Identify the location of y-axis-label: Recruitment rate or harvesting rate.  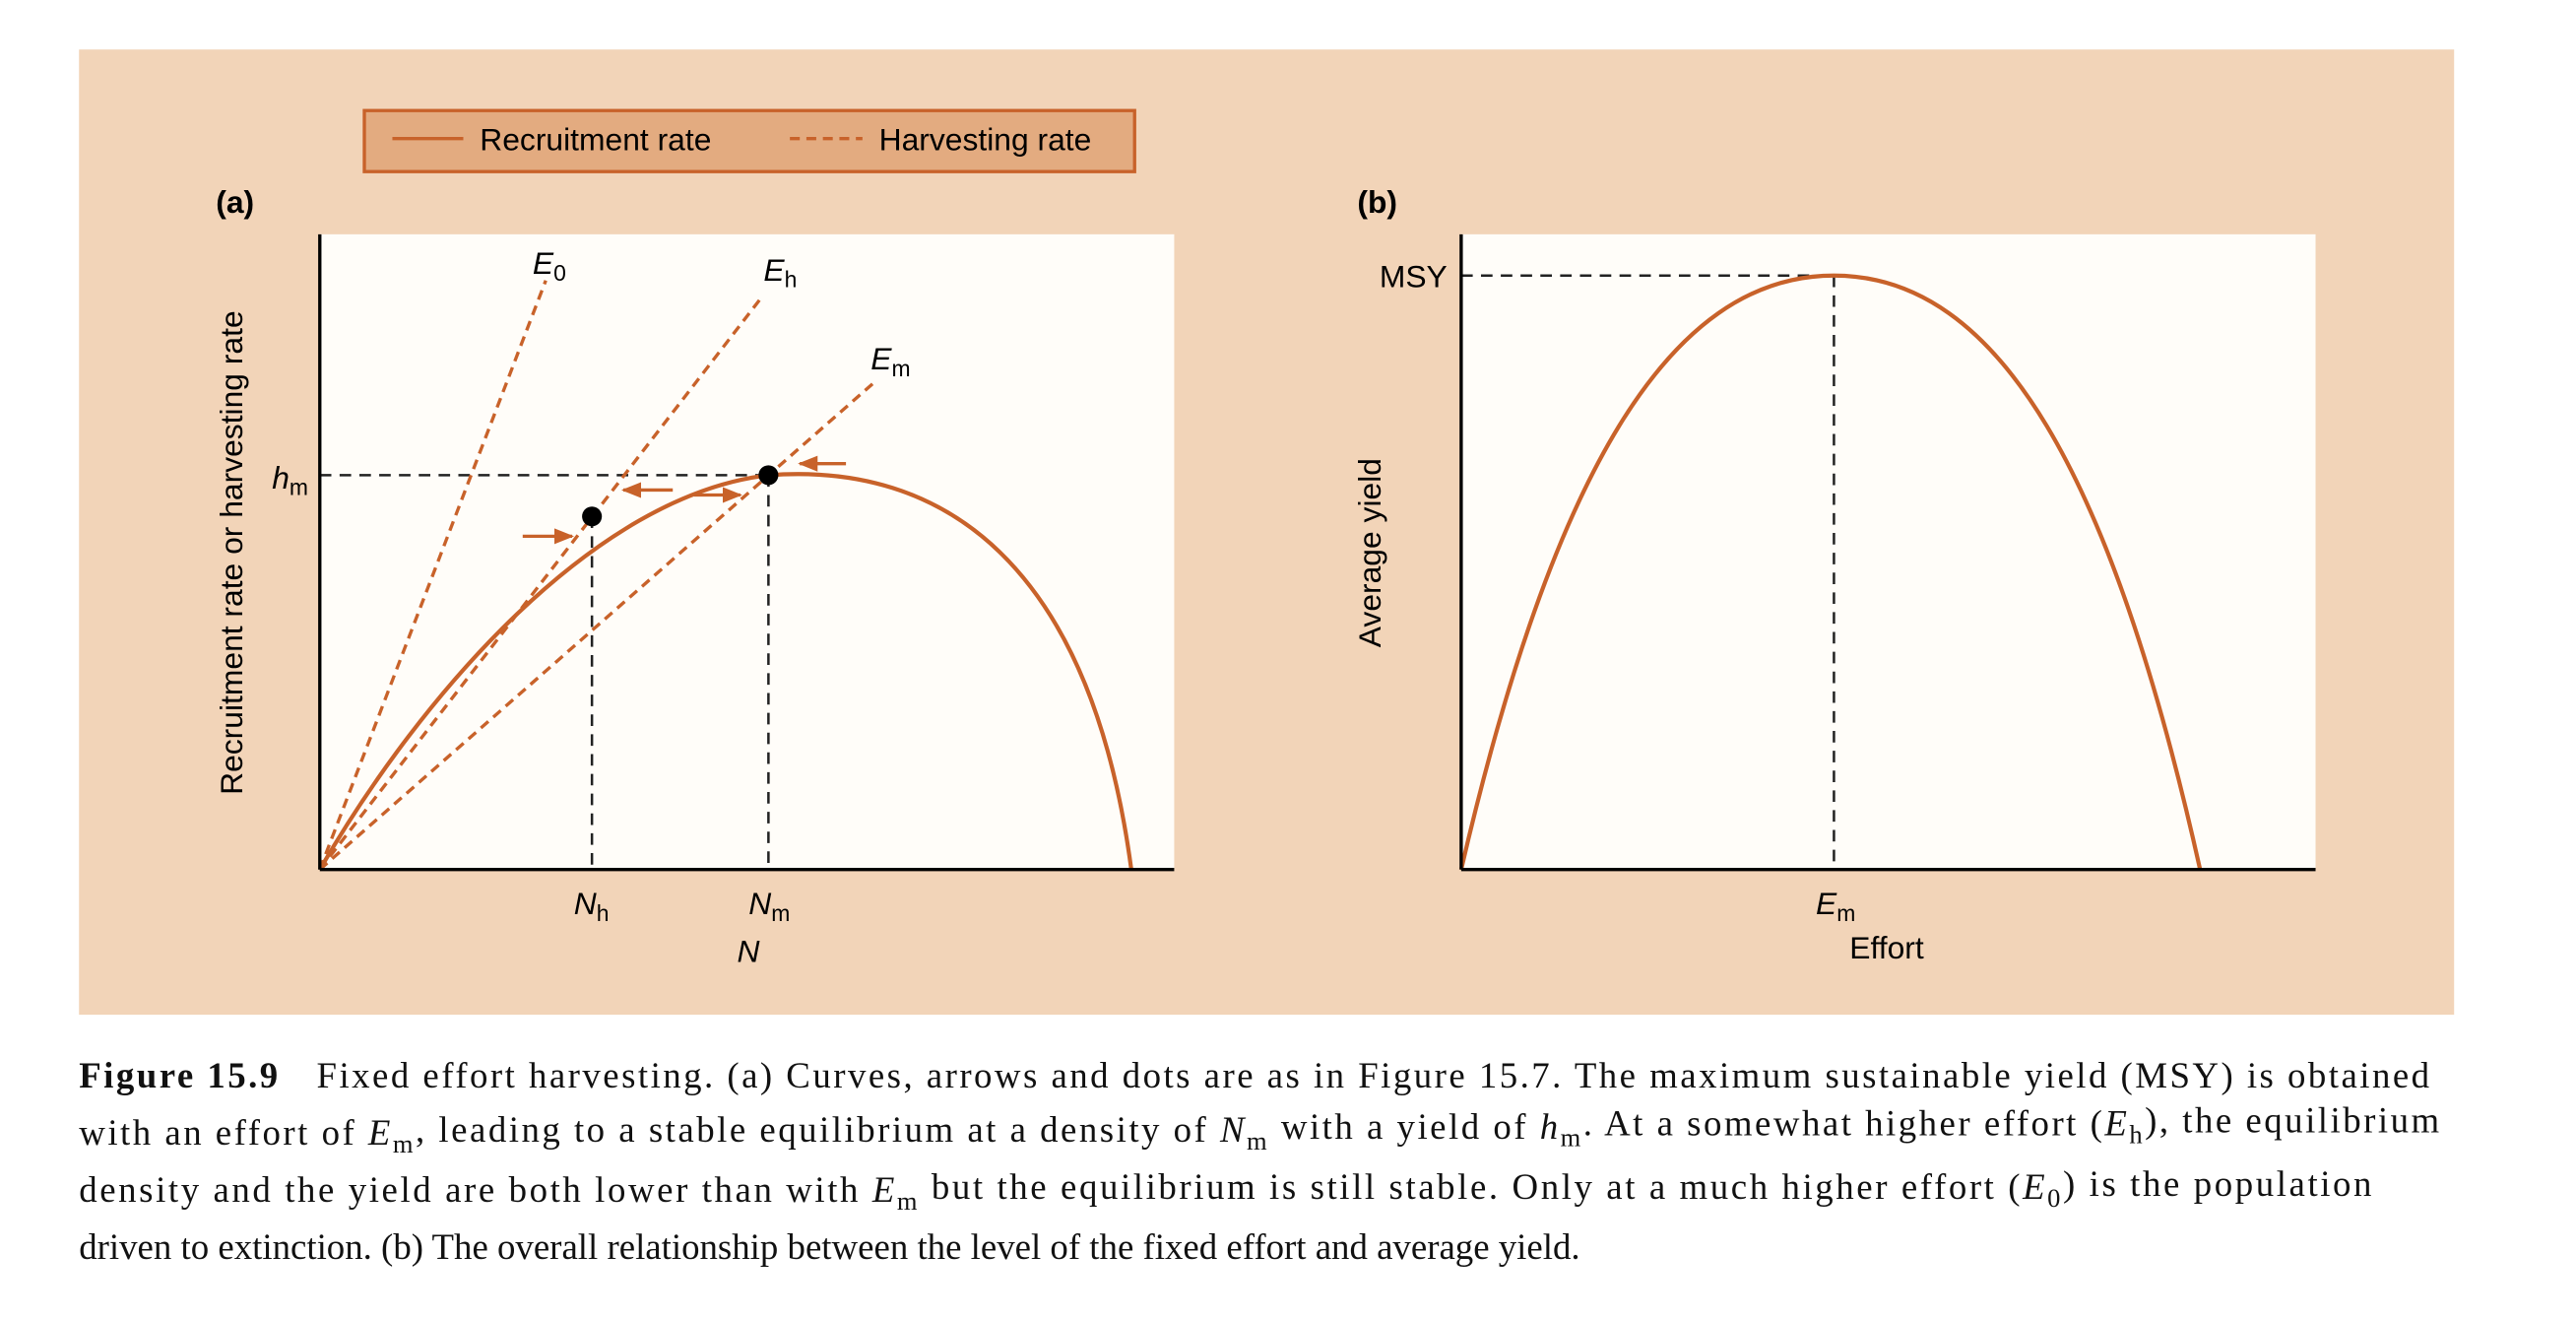
(231, 552).